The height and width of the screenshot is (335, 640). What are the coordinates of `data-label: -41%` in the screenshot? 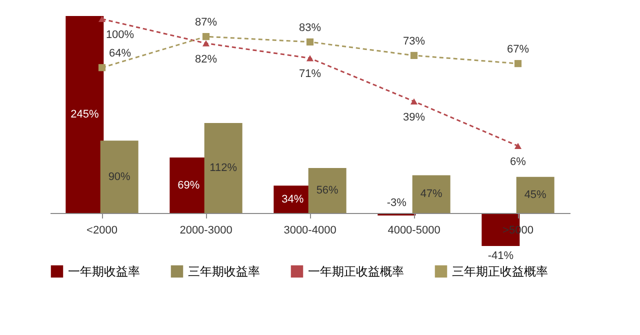 It's located at (501, 256).